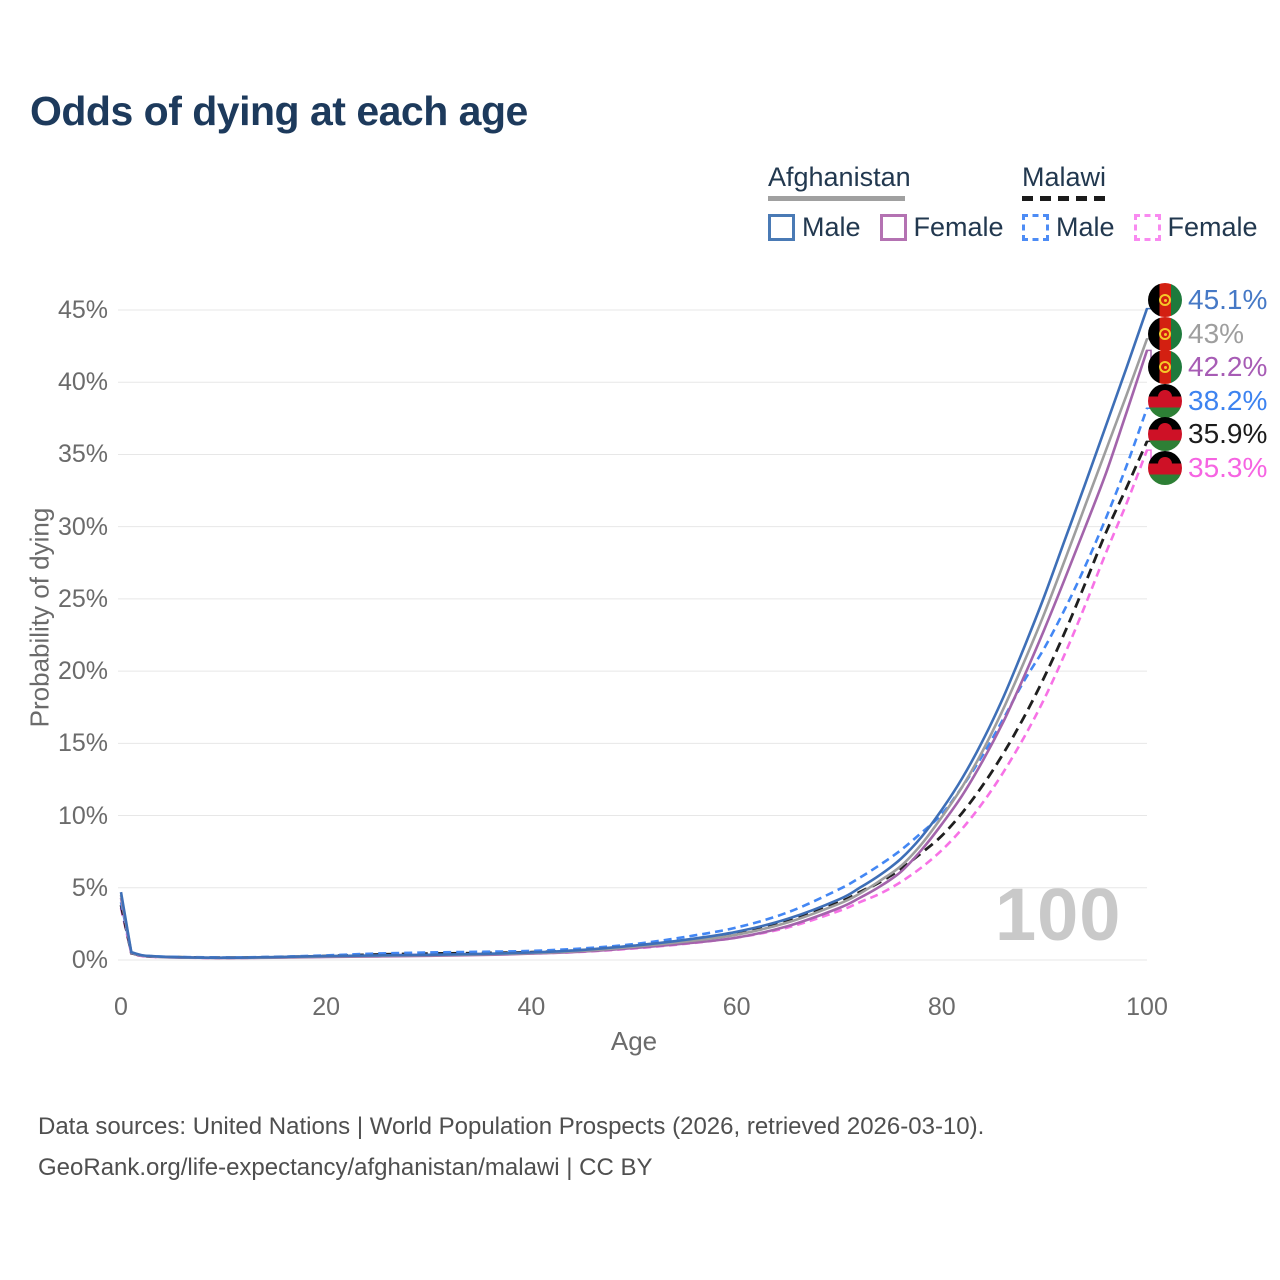 The width and height of the screenshot is (1280, 1280). What do you see at coordinates (1147, 227) in the screenshot?
I see `malawi-female-swatch-icon` at bounding box center [1147, 227].